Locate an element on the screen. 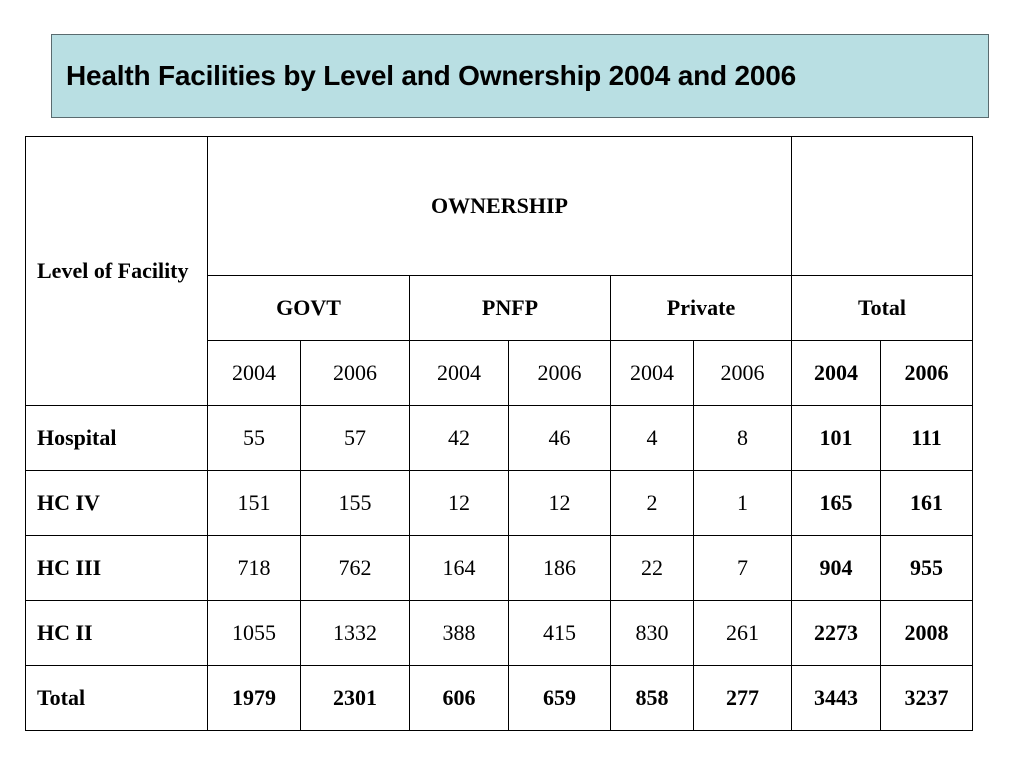 Image resolution: width=1024 pixels, height=768 pixels. group-total: Total is located at coordinates (882, 308).